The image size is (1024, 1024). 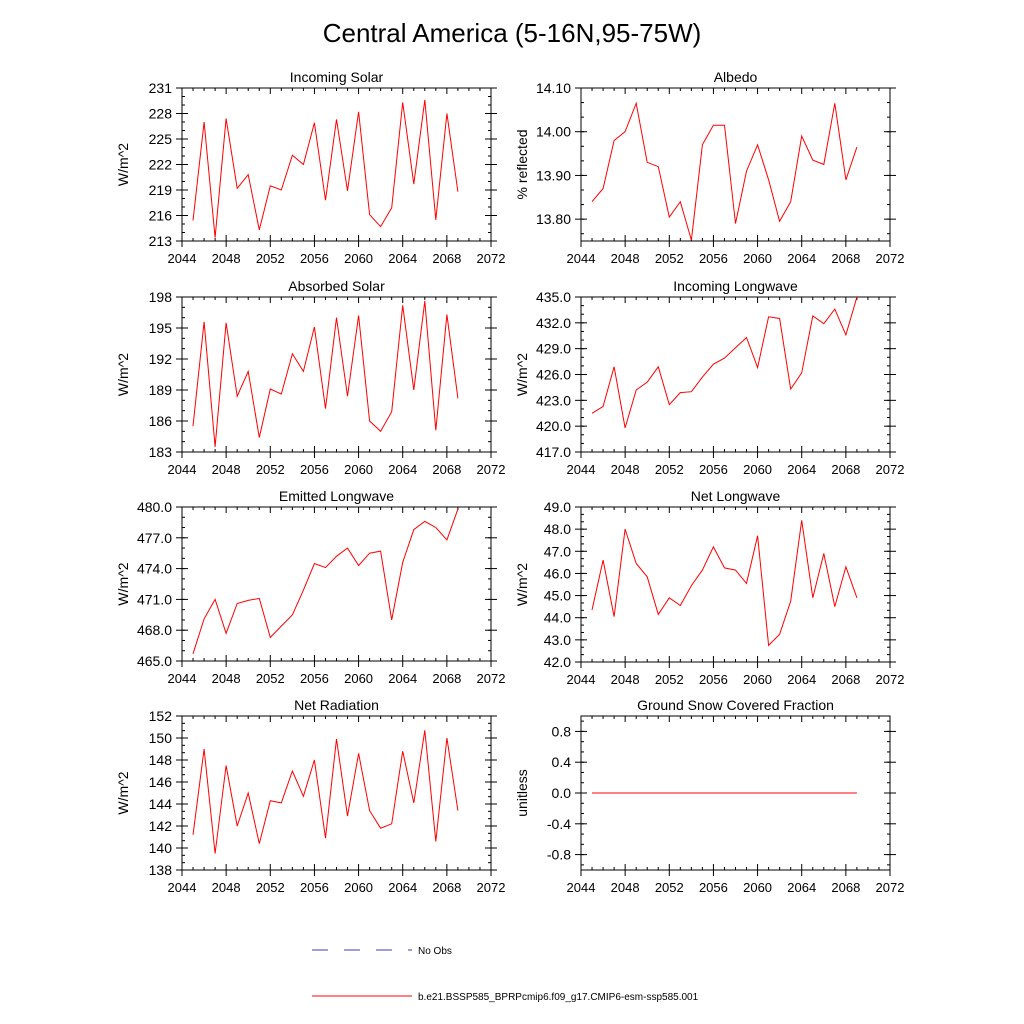 What do you see at coordinates (553, 400) in the screenshot?
I see `y-tick-label: 423.0` at bounding box center [553, 400].